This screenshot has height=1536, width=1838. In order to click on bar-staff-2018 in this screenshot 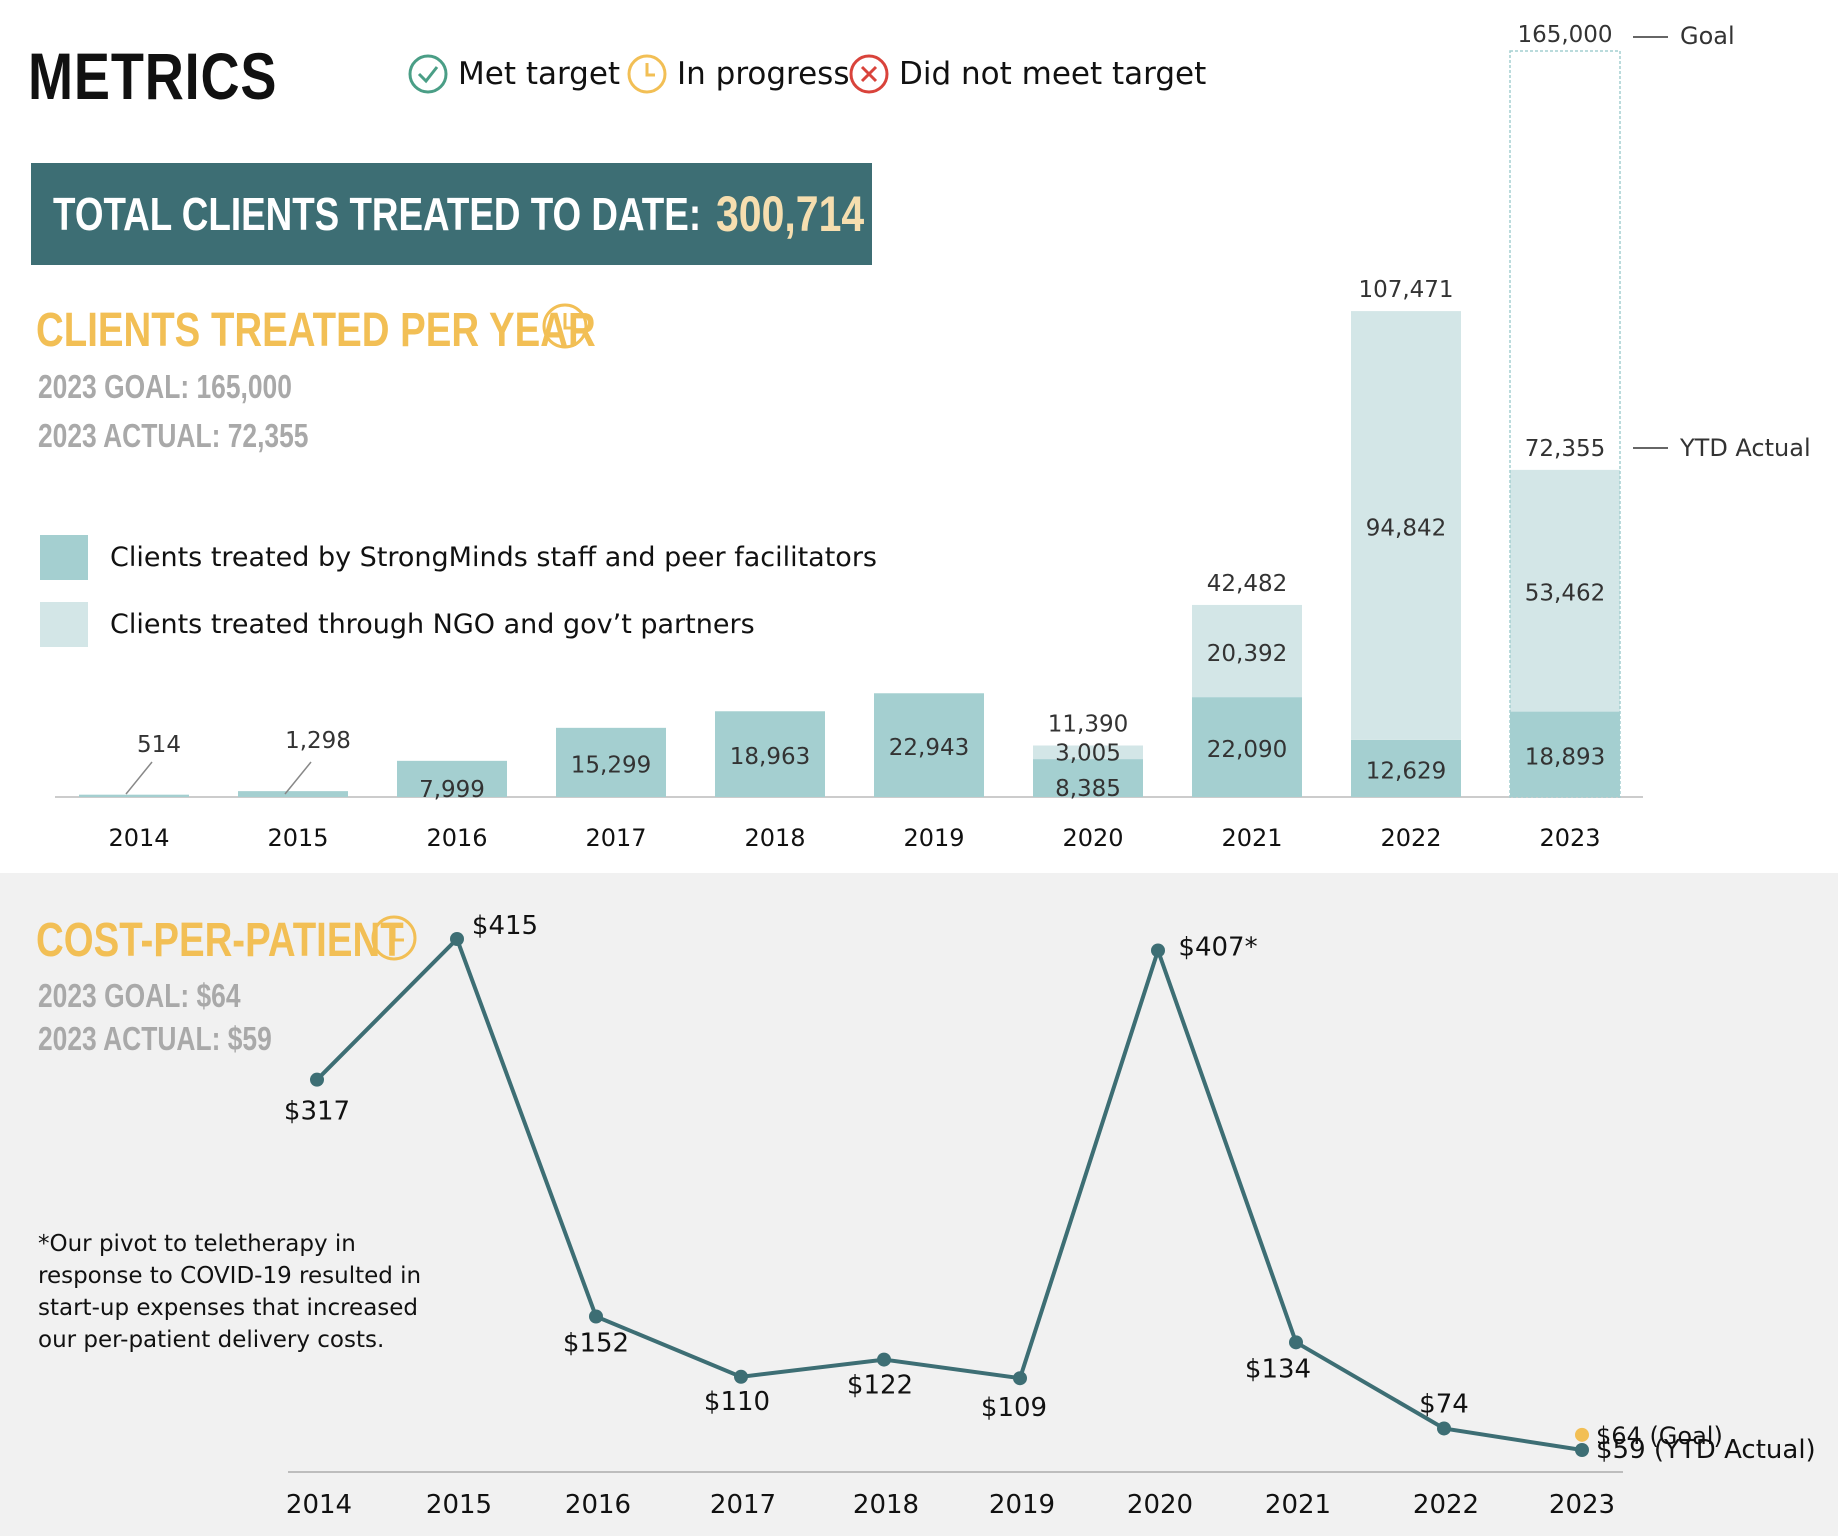, I will do `click(770, 754)`.